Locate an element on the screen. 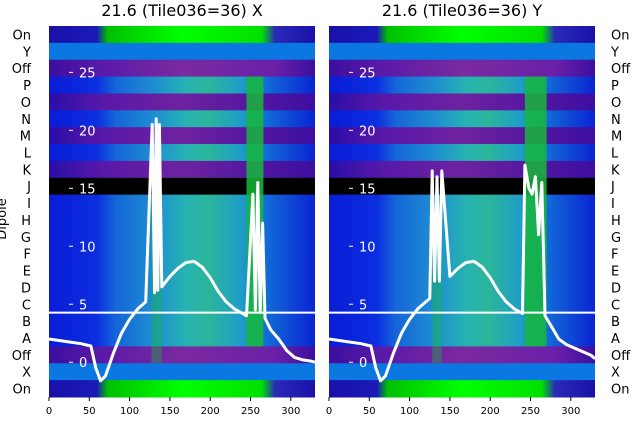 This screenshot has height=444, width=640. overlay-y-tick-label: 25 is located at coordinates (87, 73).